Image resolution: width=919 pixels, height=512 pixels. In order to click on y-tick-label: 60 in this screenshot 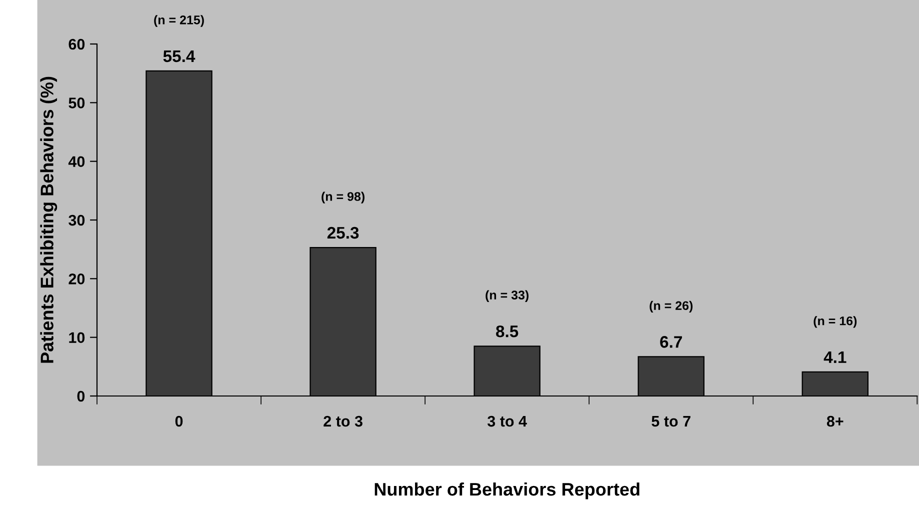, I will do `click(76, 44)`.